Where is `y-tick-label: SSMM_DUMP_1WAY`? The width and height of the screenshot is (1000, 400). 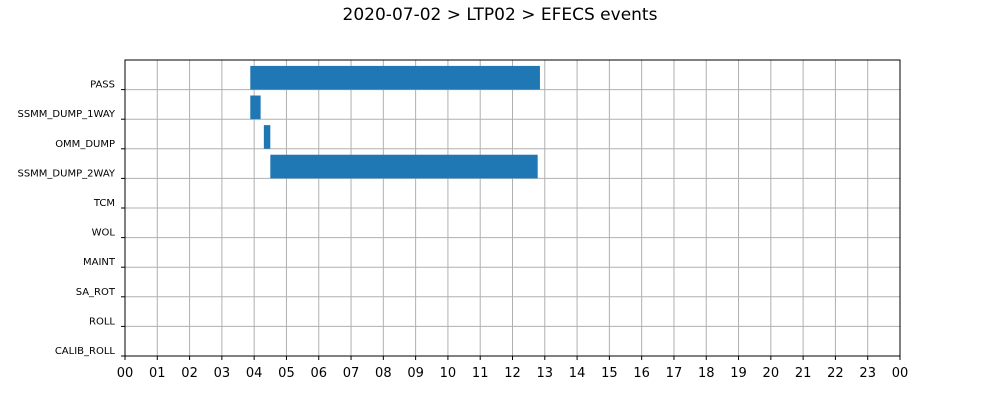
y-tick-label: SSMM_DUMP_1WAY is located at coordinates (66, 114).